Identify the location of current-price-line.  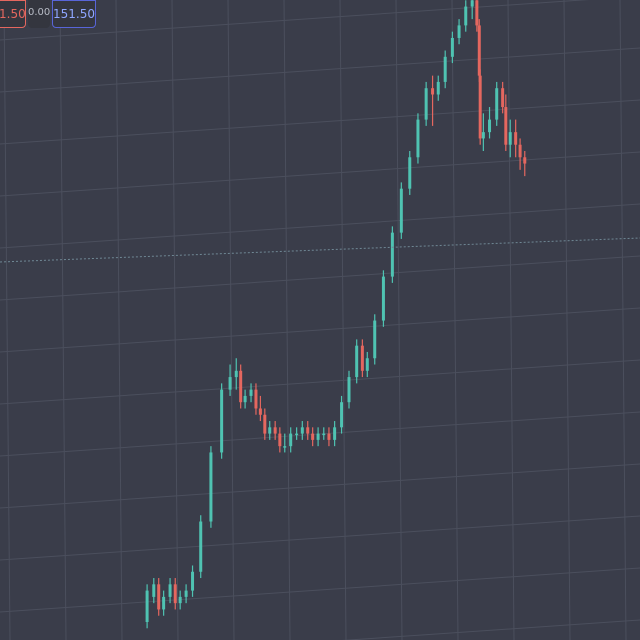
(320, 250).